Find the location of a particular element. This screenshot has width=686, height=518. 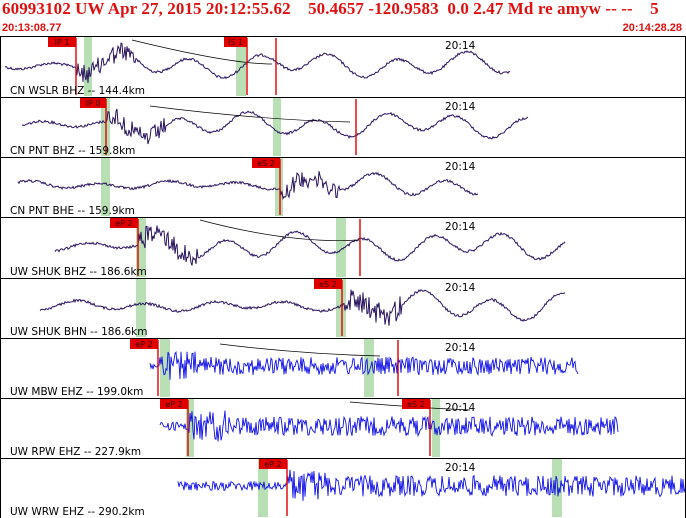

station-label: UW SHUK BHZ -- 186.6km is located at coordinates (78, 272).